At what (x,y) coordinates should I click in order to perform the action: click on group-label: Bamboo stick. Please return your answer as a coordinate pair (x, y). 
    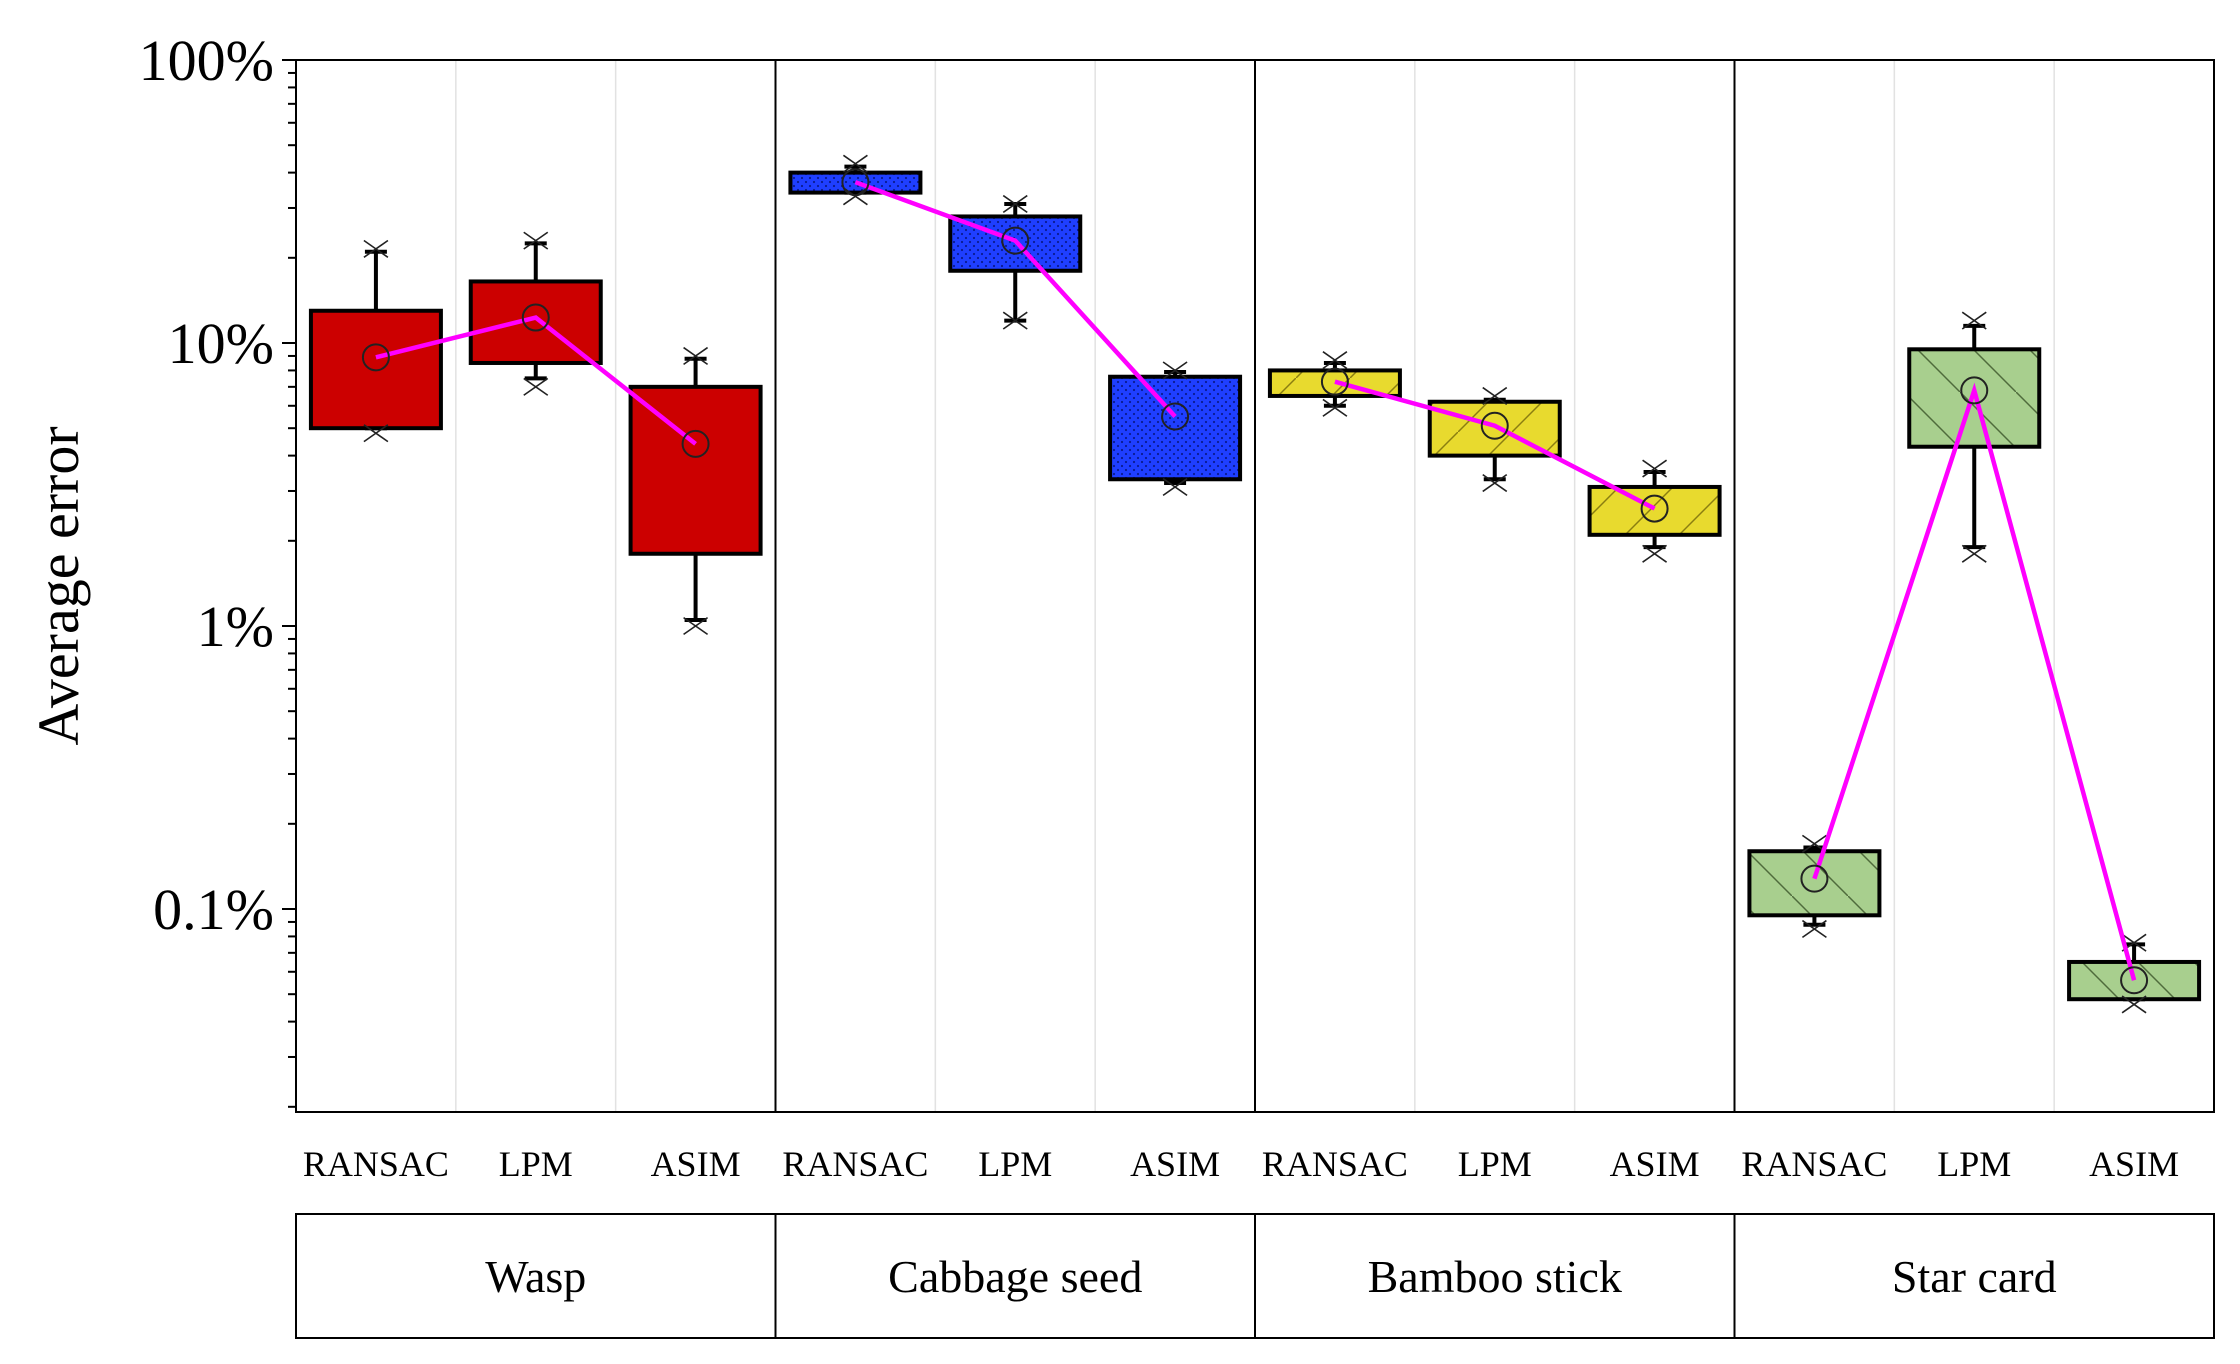
    Looking at the image, I should click on (1495, 1276).